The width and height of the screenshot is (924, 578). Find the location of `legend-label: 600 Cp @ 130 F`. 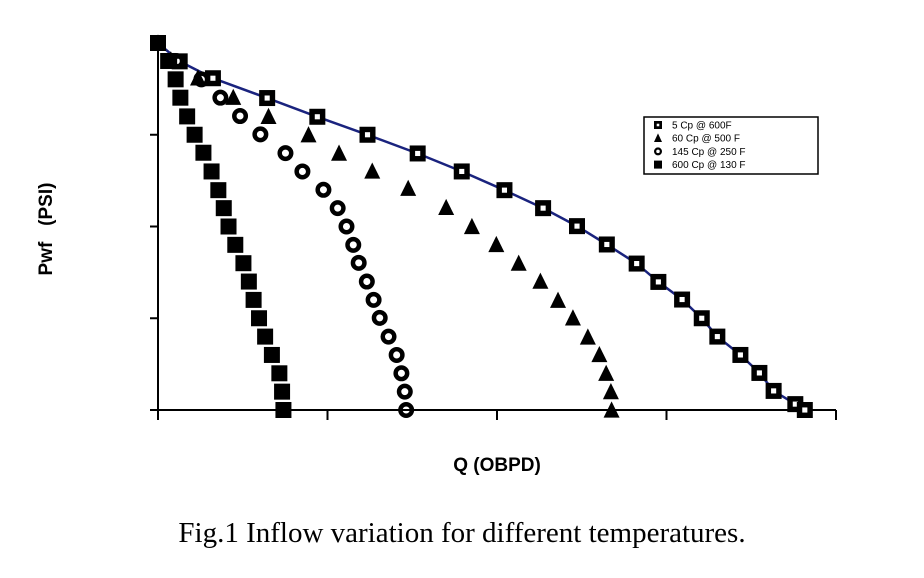

legend-label: 600 Cp @ 130 F is located at coordinates (709, 165).